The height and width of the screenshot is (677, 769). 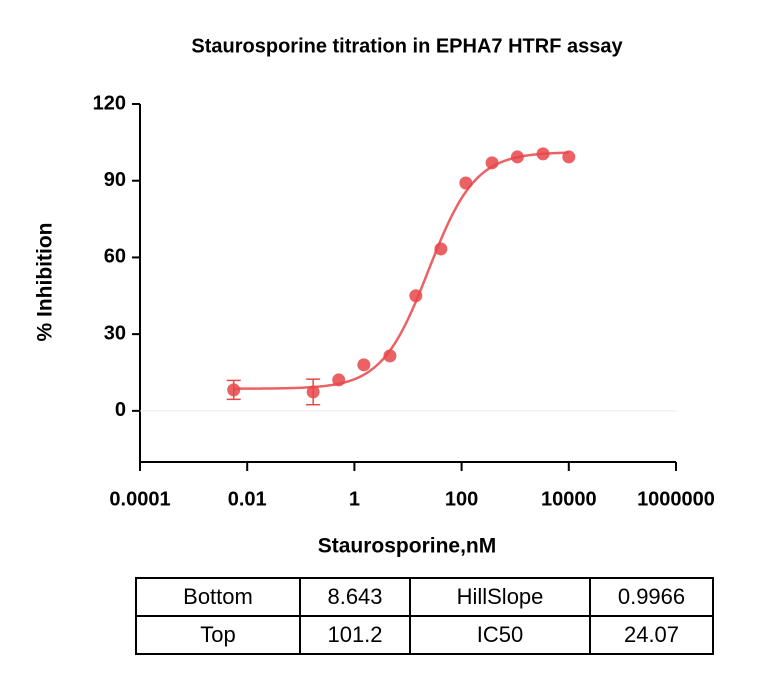 What do you see at coordinates (355, 635) in the screenshot?
I see `cell: 101.2` at bounding box center [355, 635].